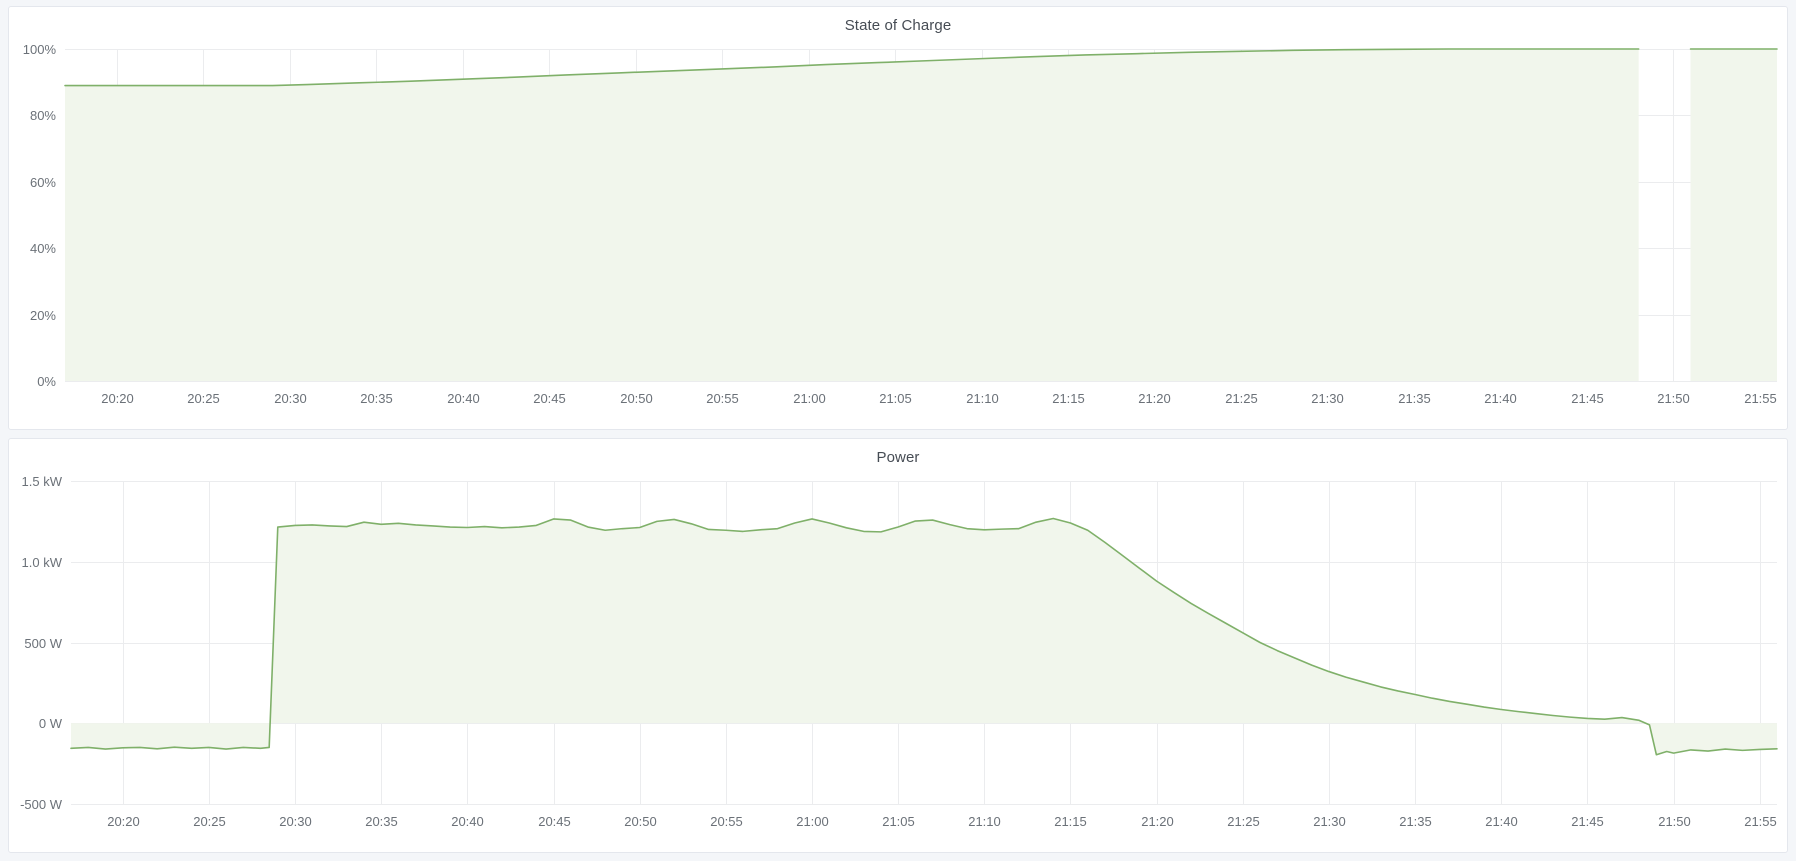 This screenshot has height=861, width=1796. Describe the element at coordinates (40, 49) in the screenshot. I see `y-axis-tick-label: 100%` at that location.